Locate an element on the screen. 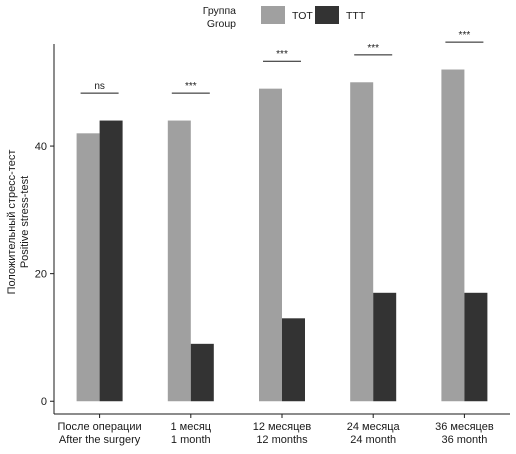 The image size is (516, 454). x-tick-label: 24 месяца is located at coordinates (374, 427).